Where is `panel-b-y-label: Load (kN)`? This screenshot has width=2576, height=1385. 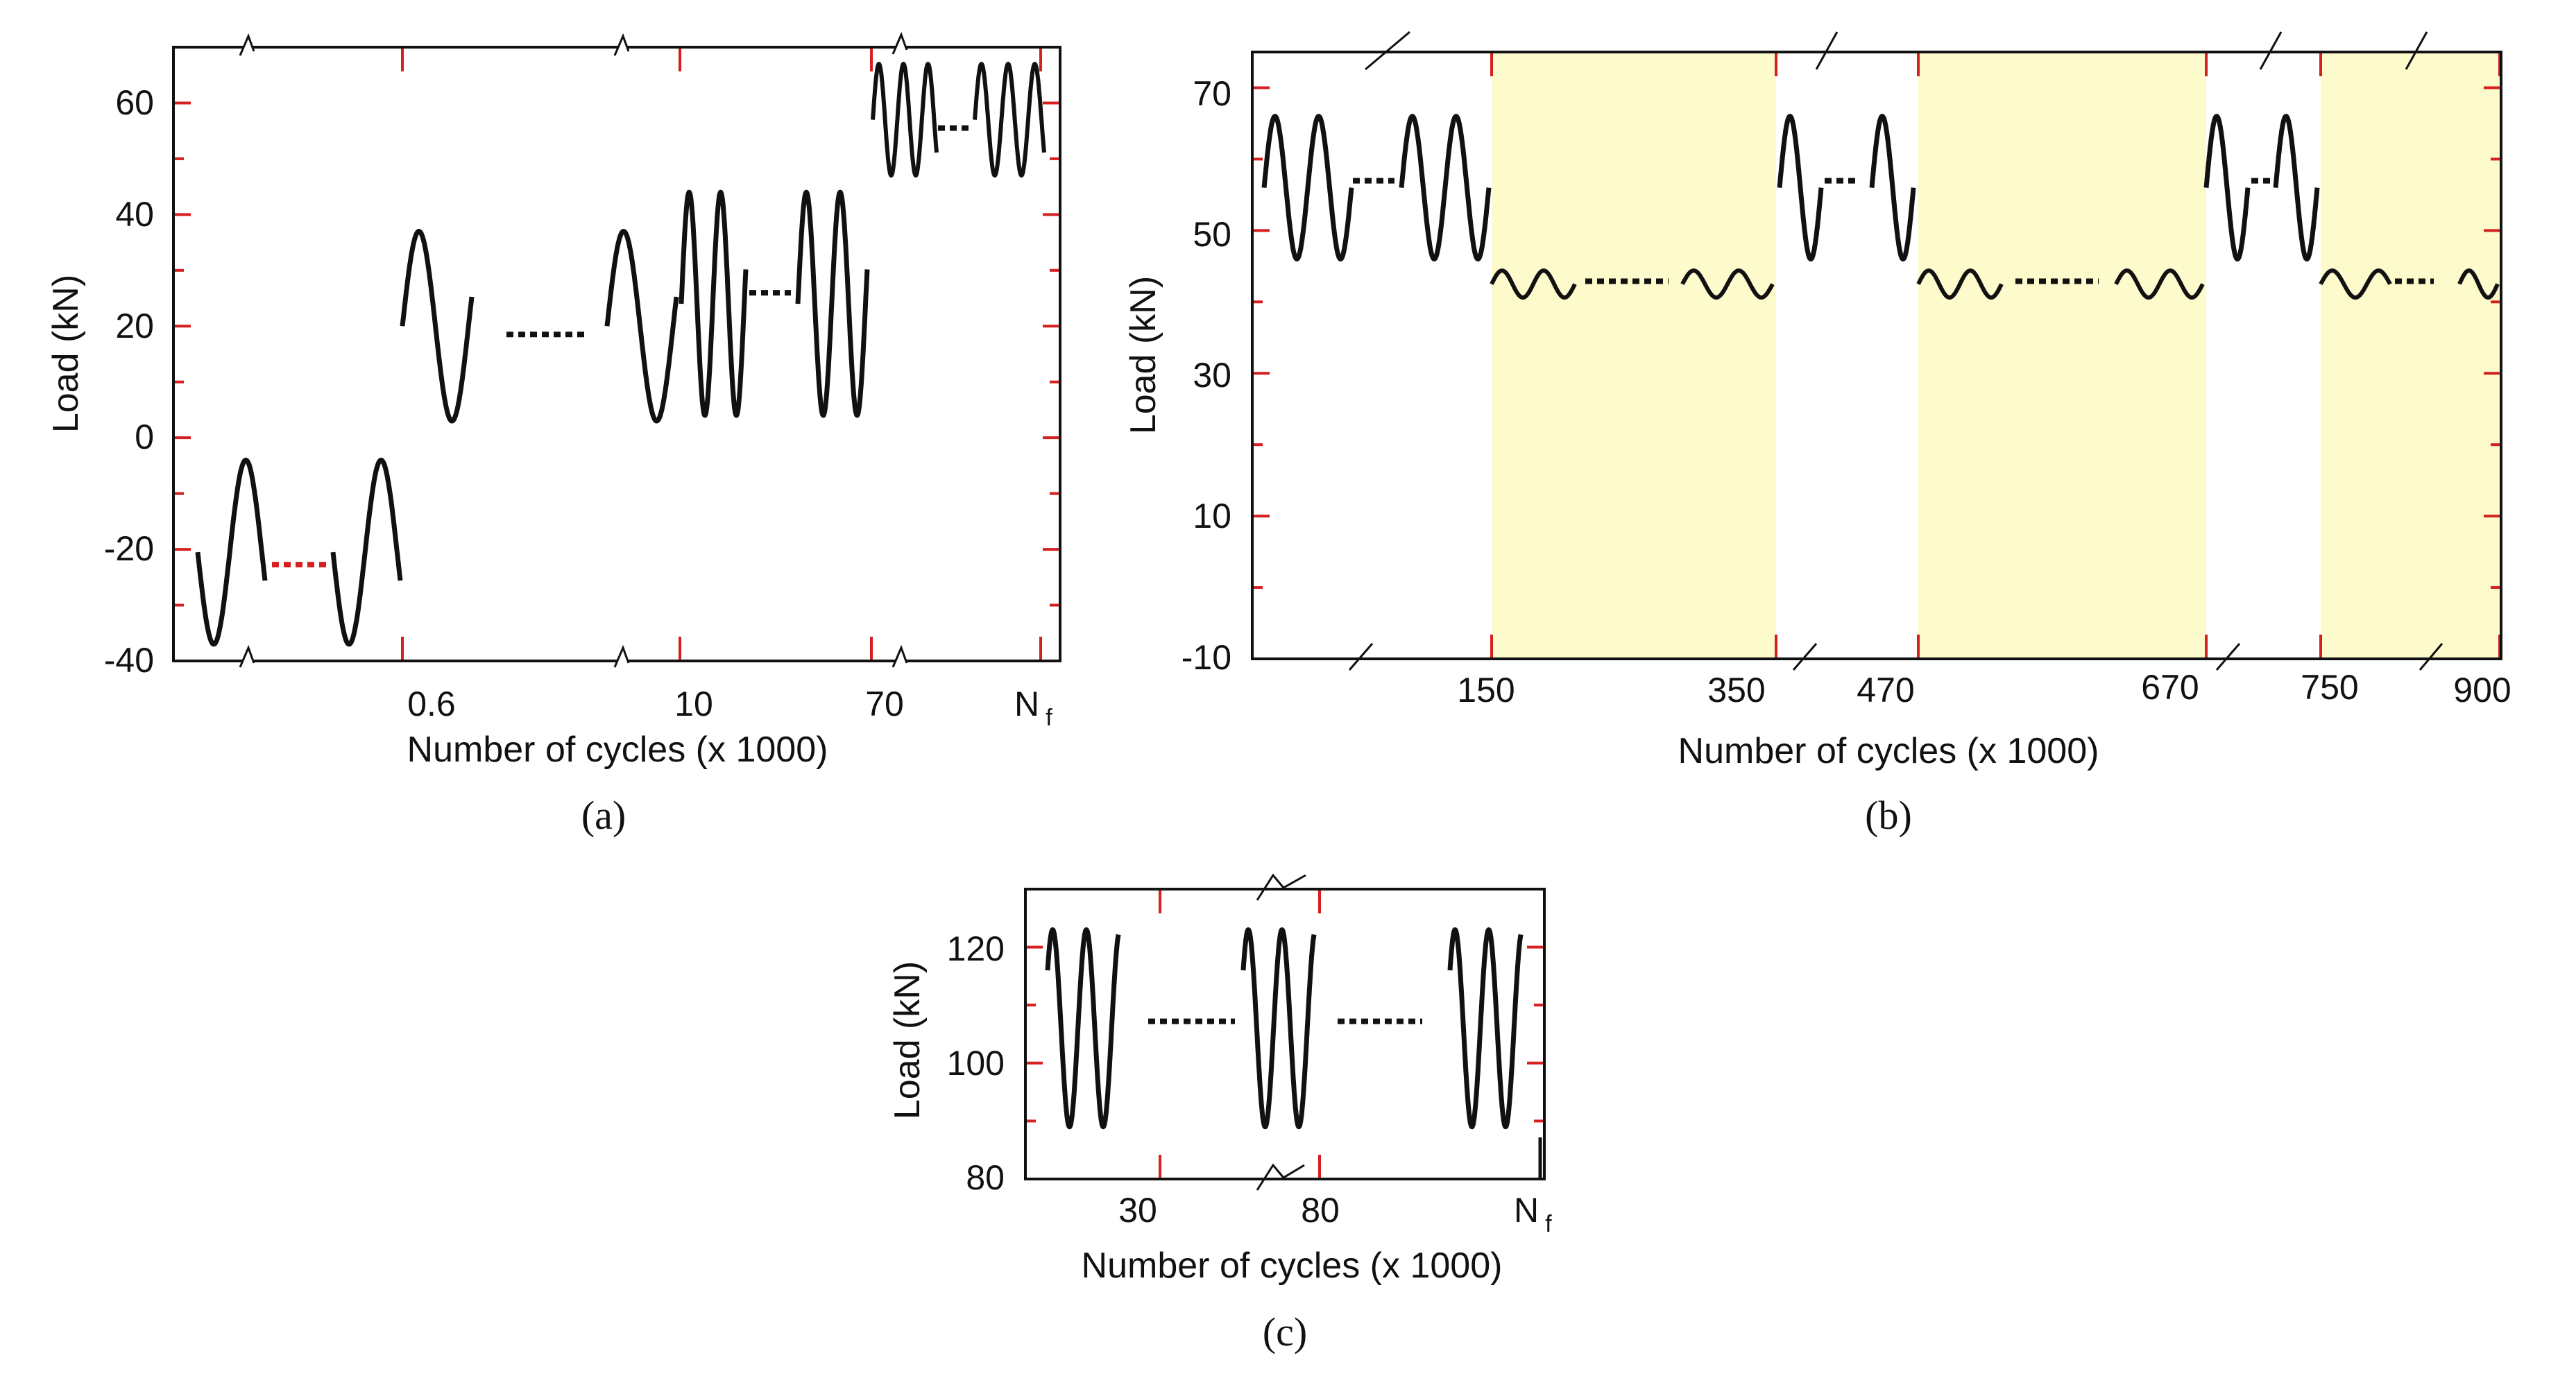 panel-b-y-label: Load (kN) is located at coordinates (1143, 355).